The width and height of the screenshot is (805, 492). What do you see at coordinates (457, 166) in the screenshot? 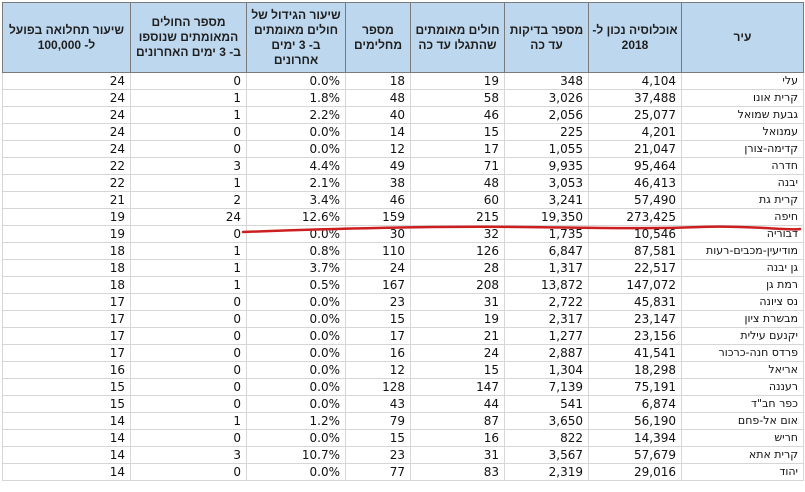
I see `cell-confirmed: 71` at bounding box center [457, 166].